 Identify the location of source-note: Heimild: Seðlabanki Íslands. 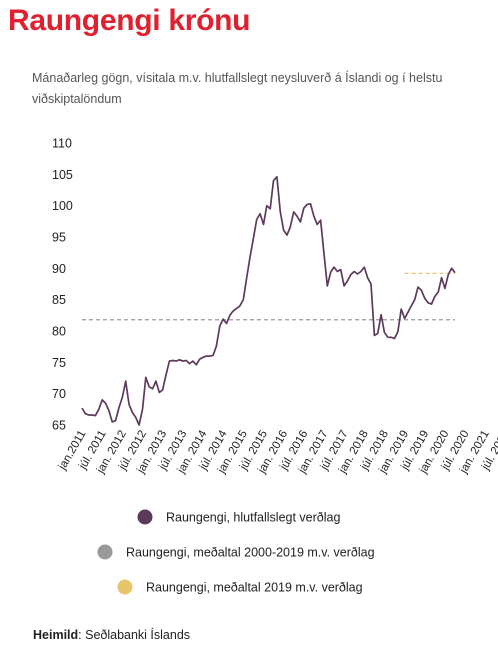
(111, 635).